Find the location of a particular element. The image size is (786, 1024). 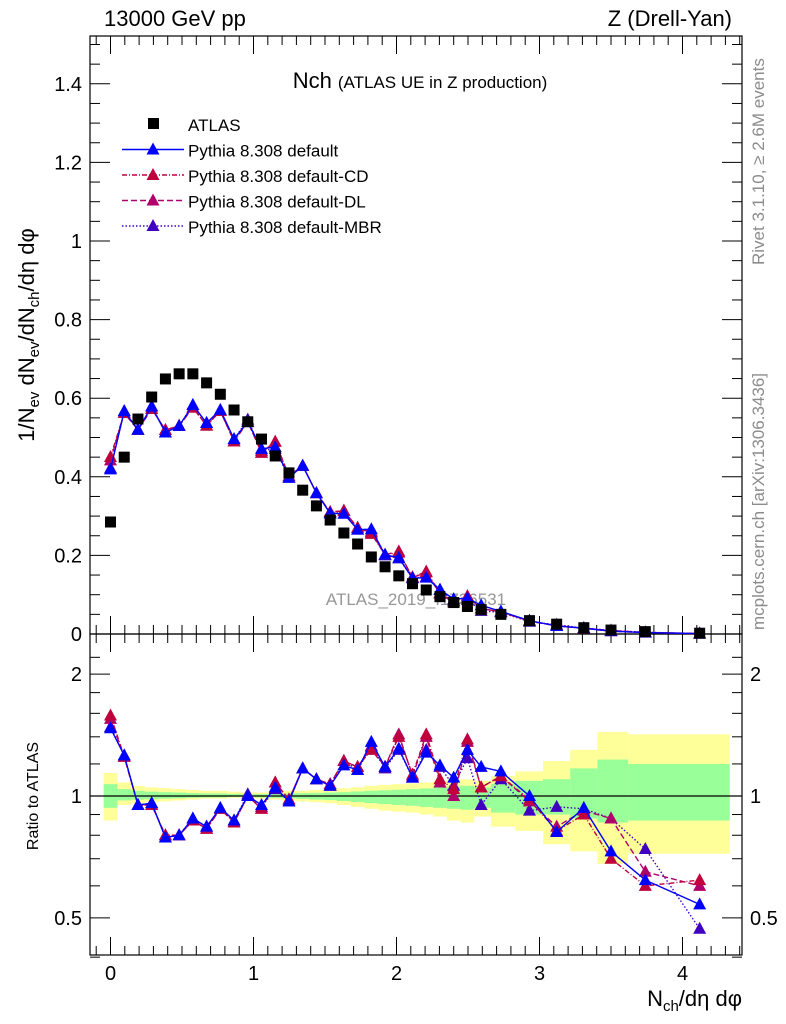

y-tick-label: 0.8 is located at coordinates (68, 321).